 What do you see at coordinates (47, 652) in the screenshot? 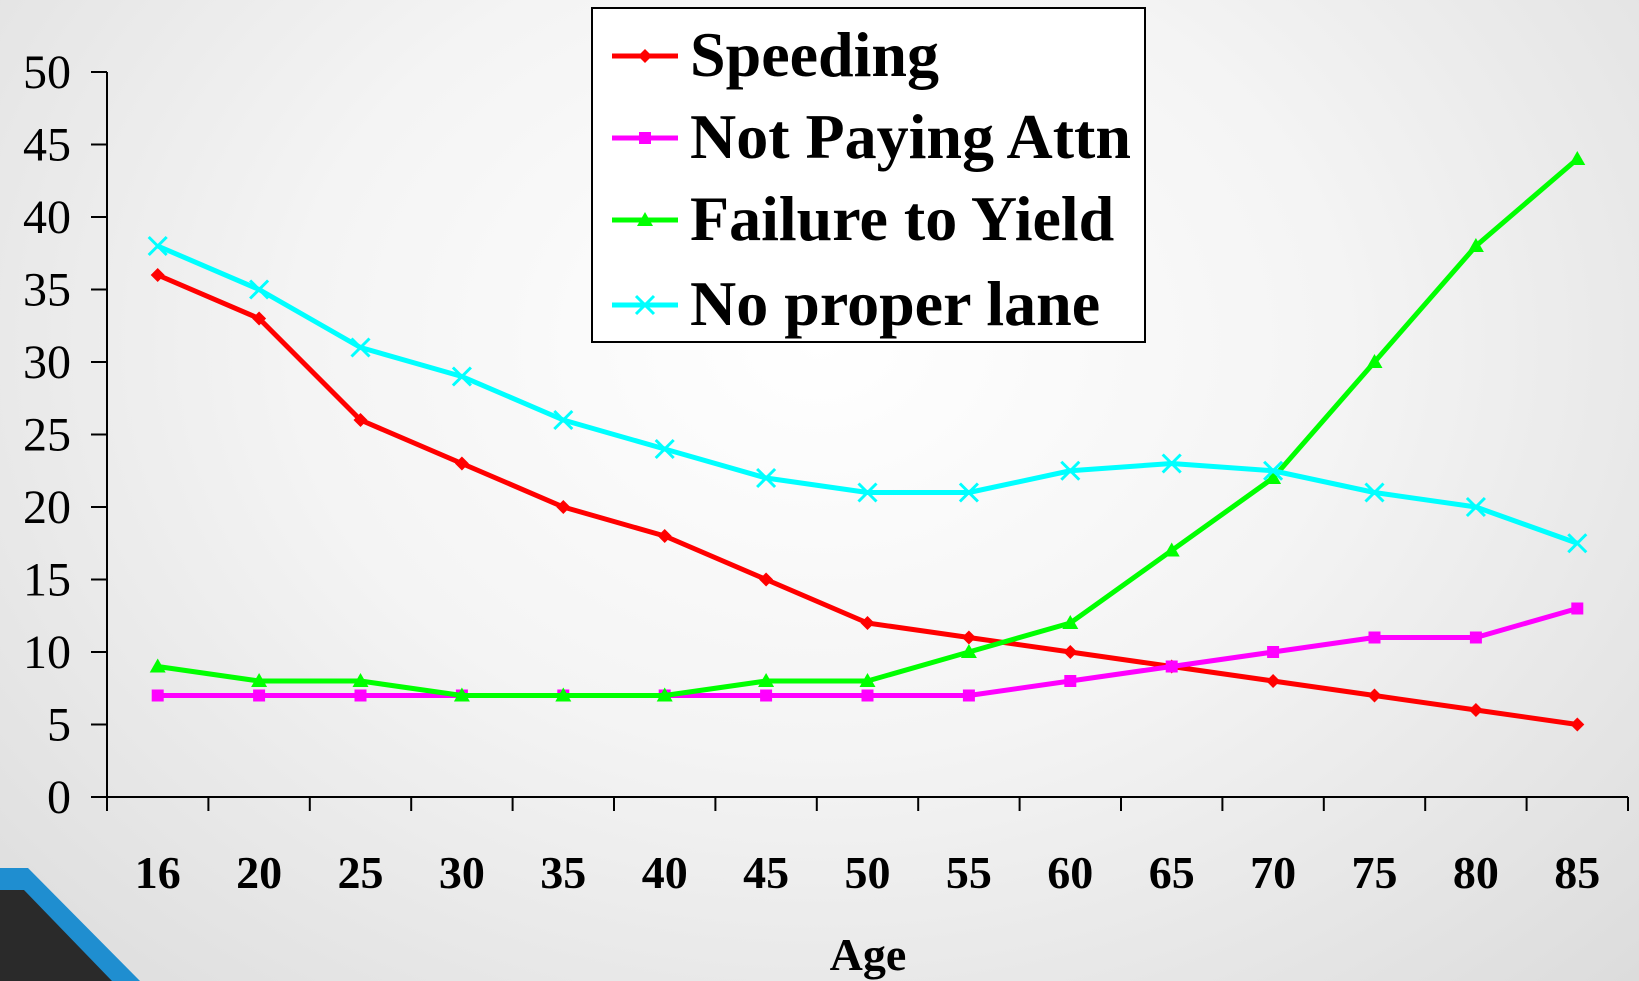
I see `y-tick-label: 10` at bounding box center [47, 652].